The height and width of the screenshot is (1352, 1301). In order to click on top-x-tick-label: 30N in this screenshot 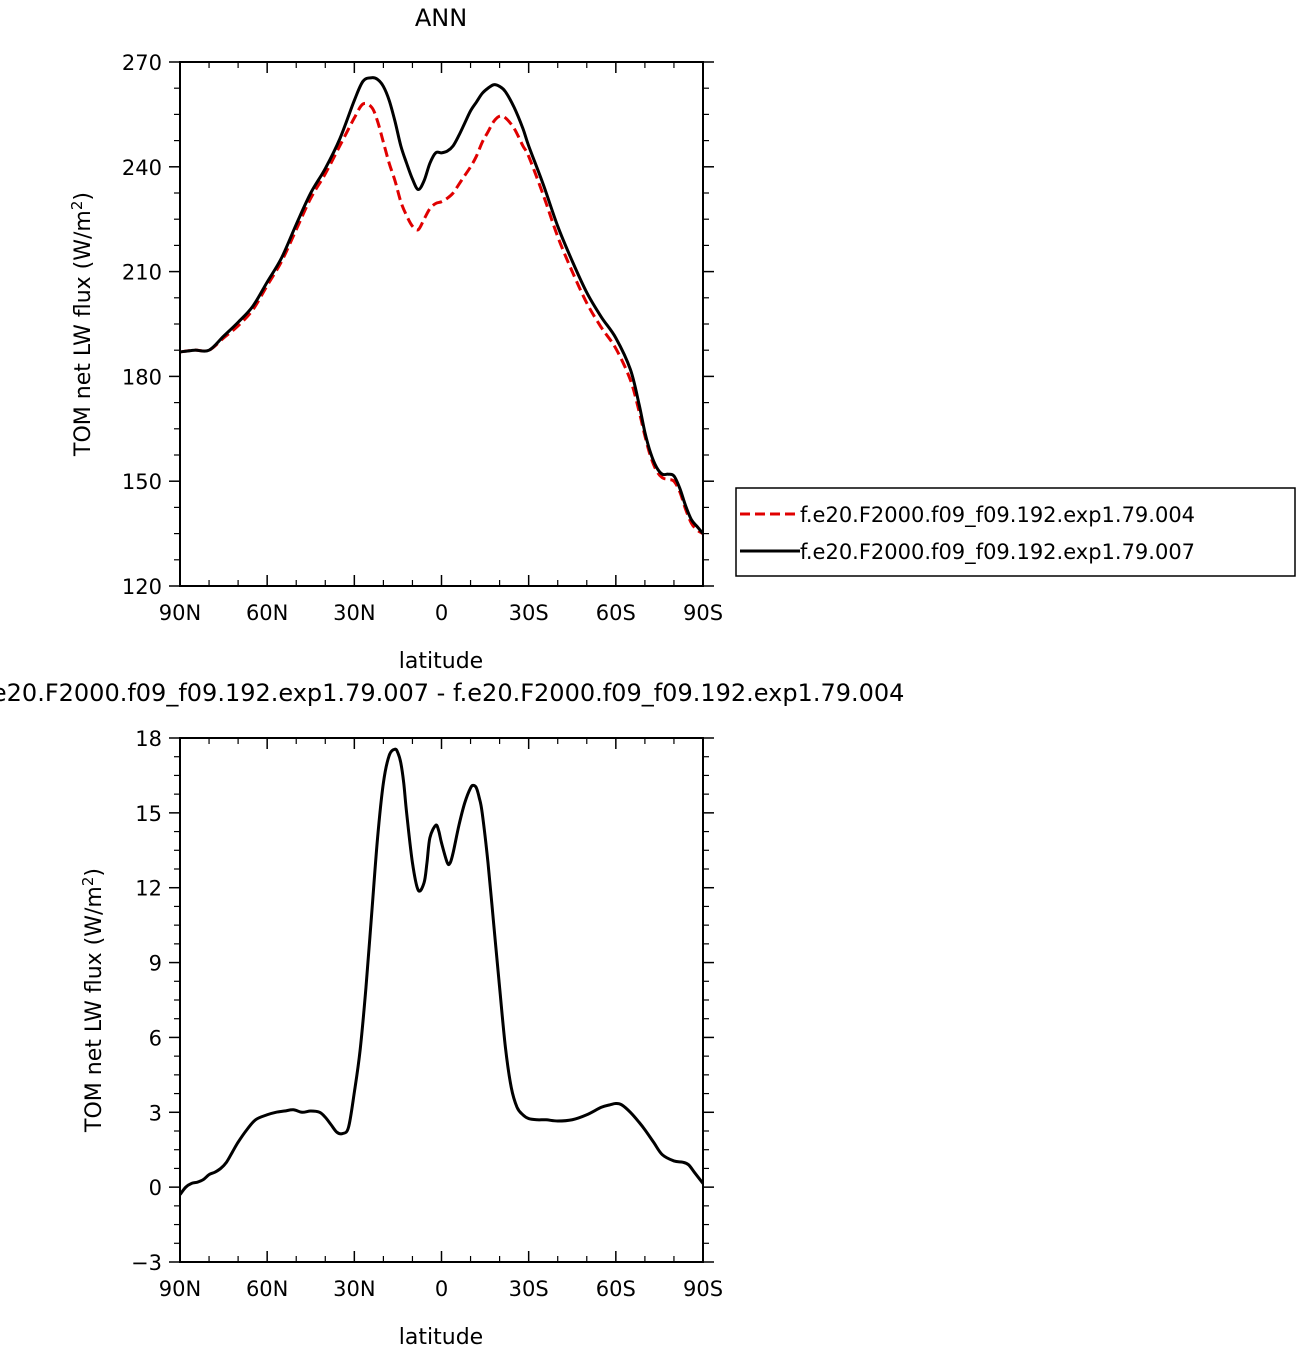, I will do `click(354, 613)`.